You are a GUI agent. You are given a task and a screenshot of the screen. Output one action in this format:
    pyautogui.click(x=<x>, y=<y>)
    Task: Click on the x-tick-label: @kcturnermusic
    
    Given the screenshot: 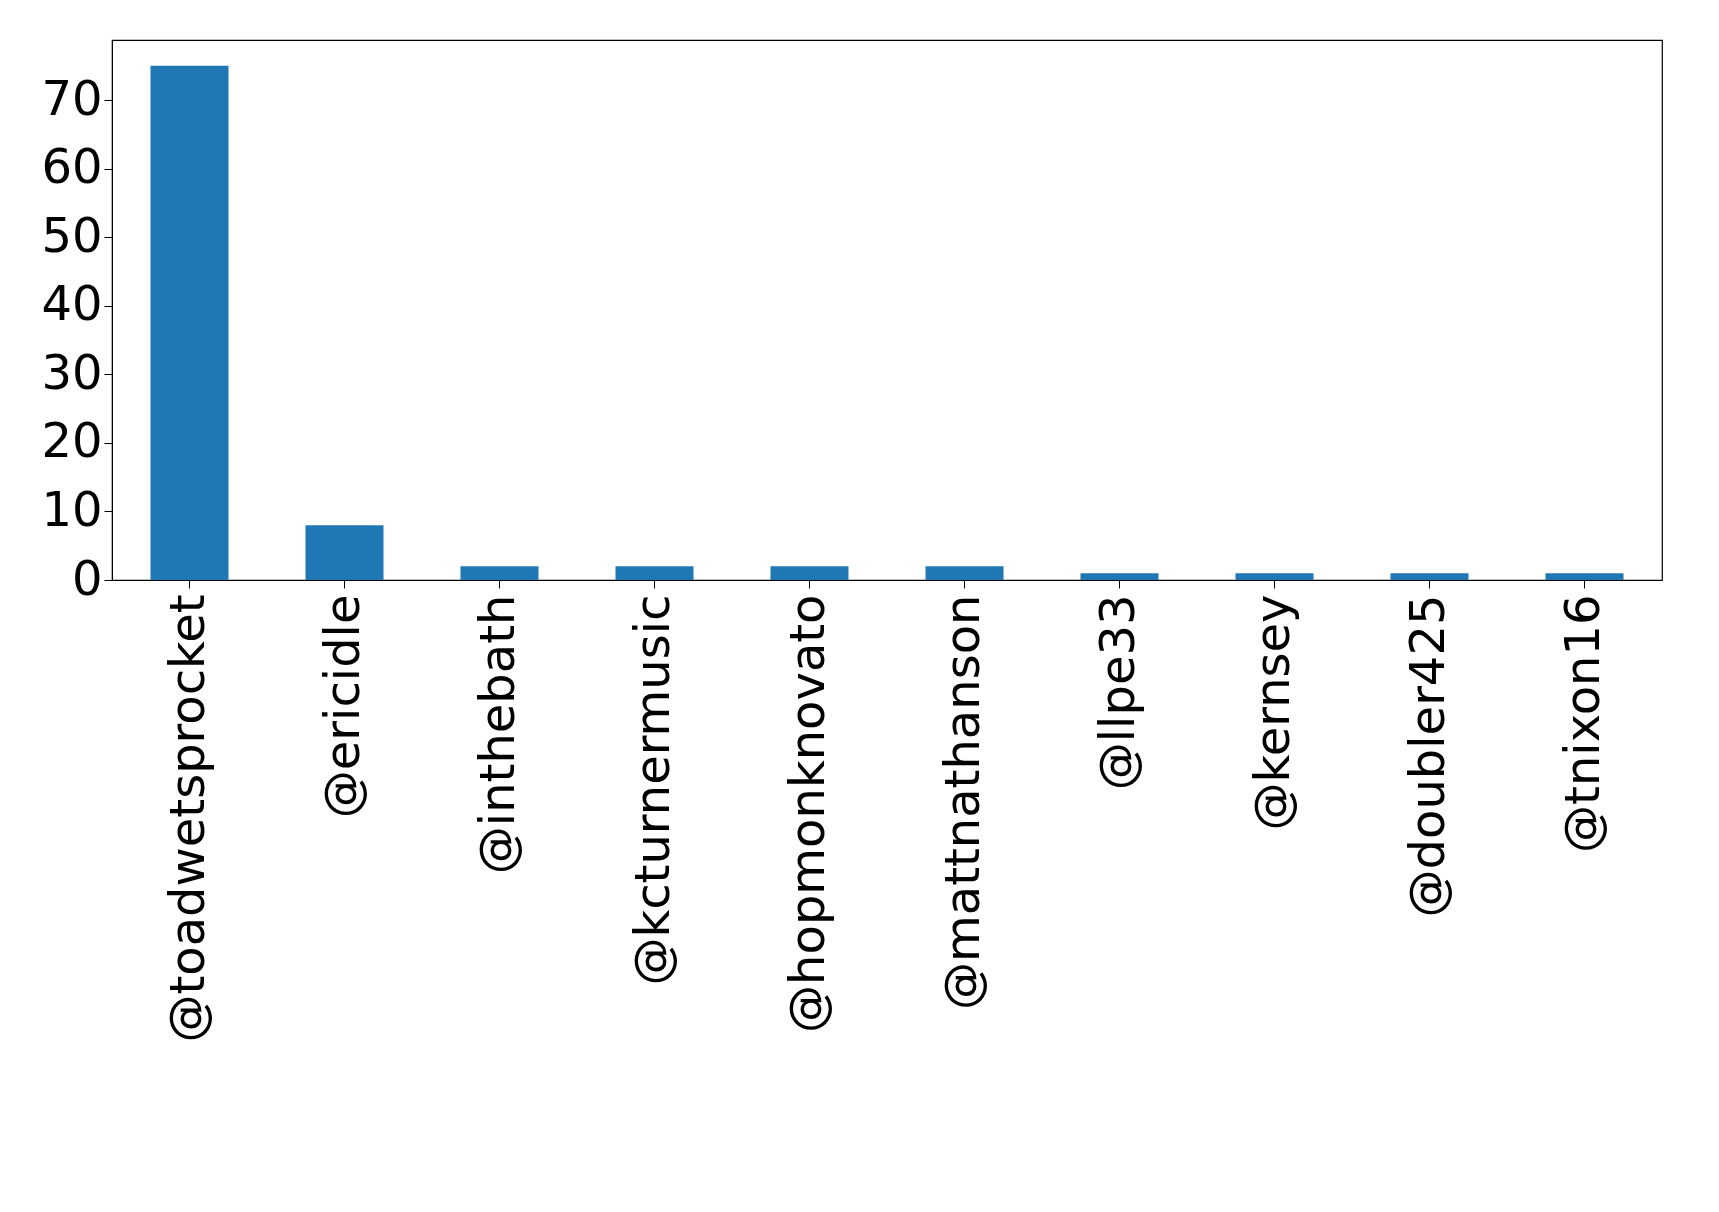 What is the action you would take?
    pyautogui.click(x=651, y=790)
    